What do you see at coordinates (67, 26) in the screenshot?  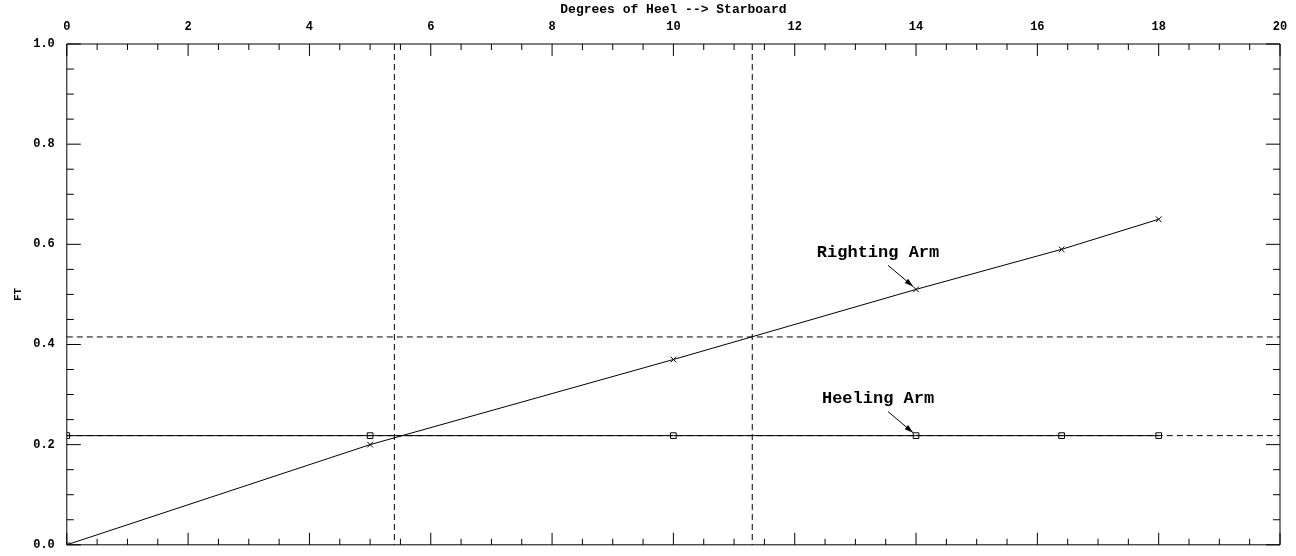 I see `x-tick-label: 0` at bounding box center [67, 26].